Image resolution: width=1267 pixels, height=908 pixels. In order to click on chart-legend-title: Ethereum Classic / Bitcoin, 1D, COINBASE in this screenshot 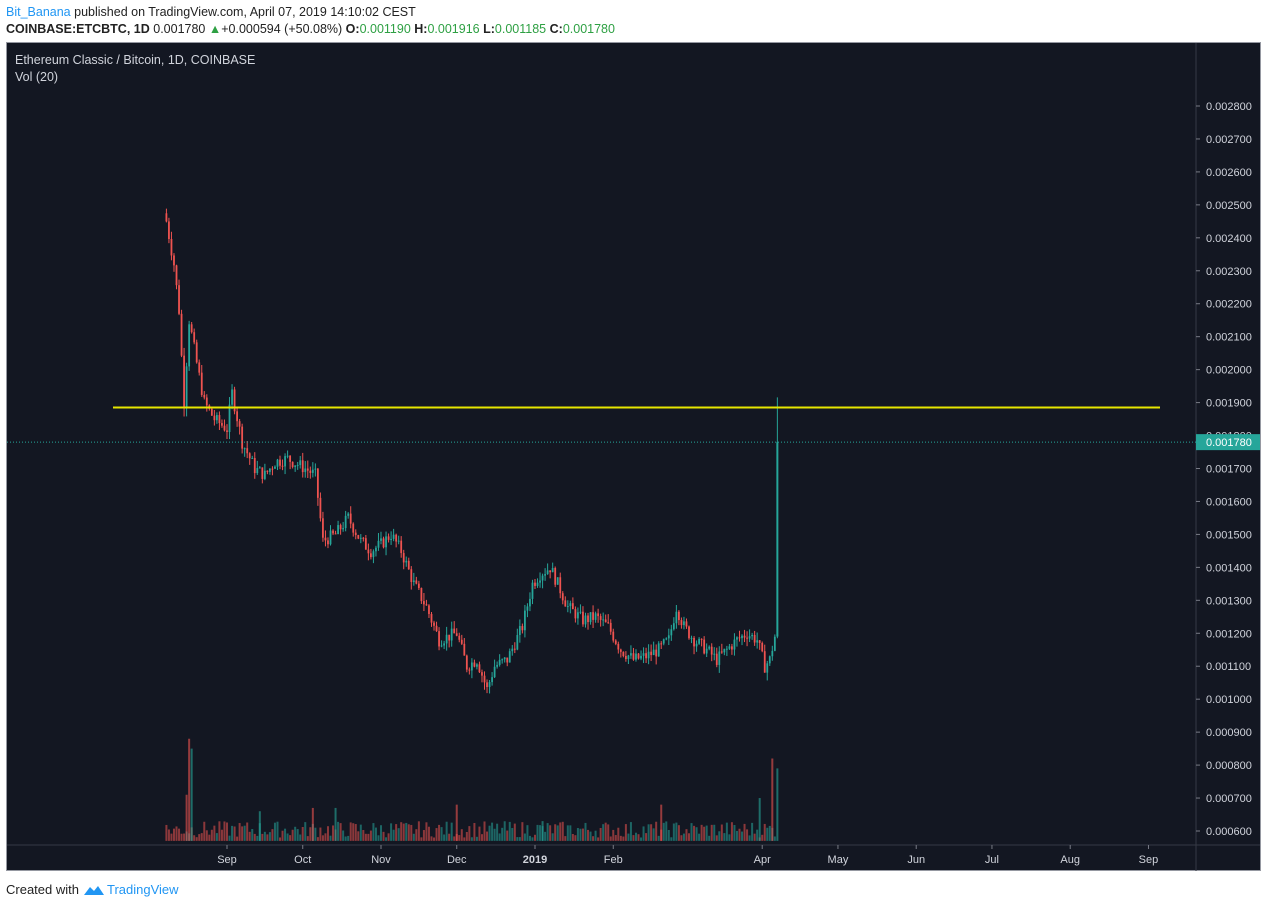, I will do `click(135, 60)`.